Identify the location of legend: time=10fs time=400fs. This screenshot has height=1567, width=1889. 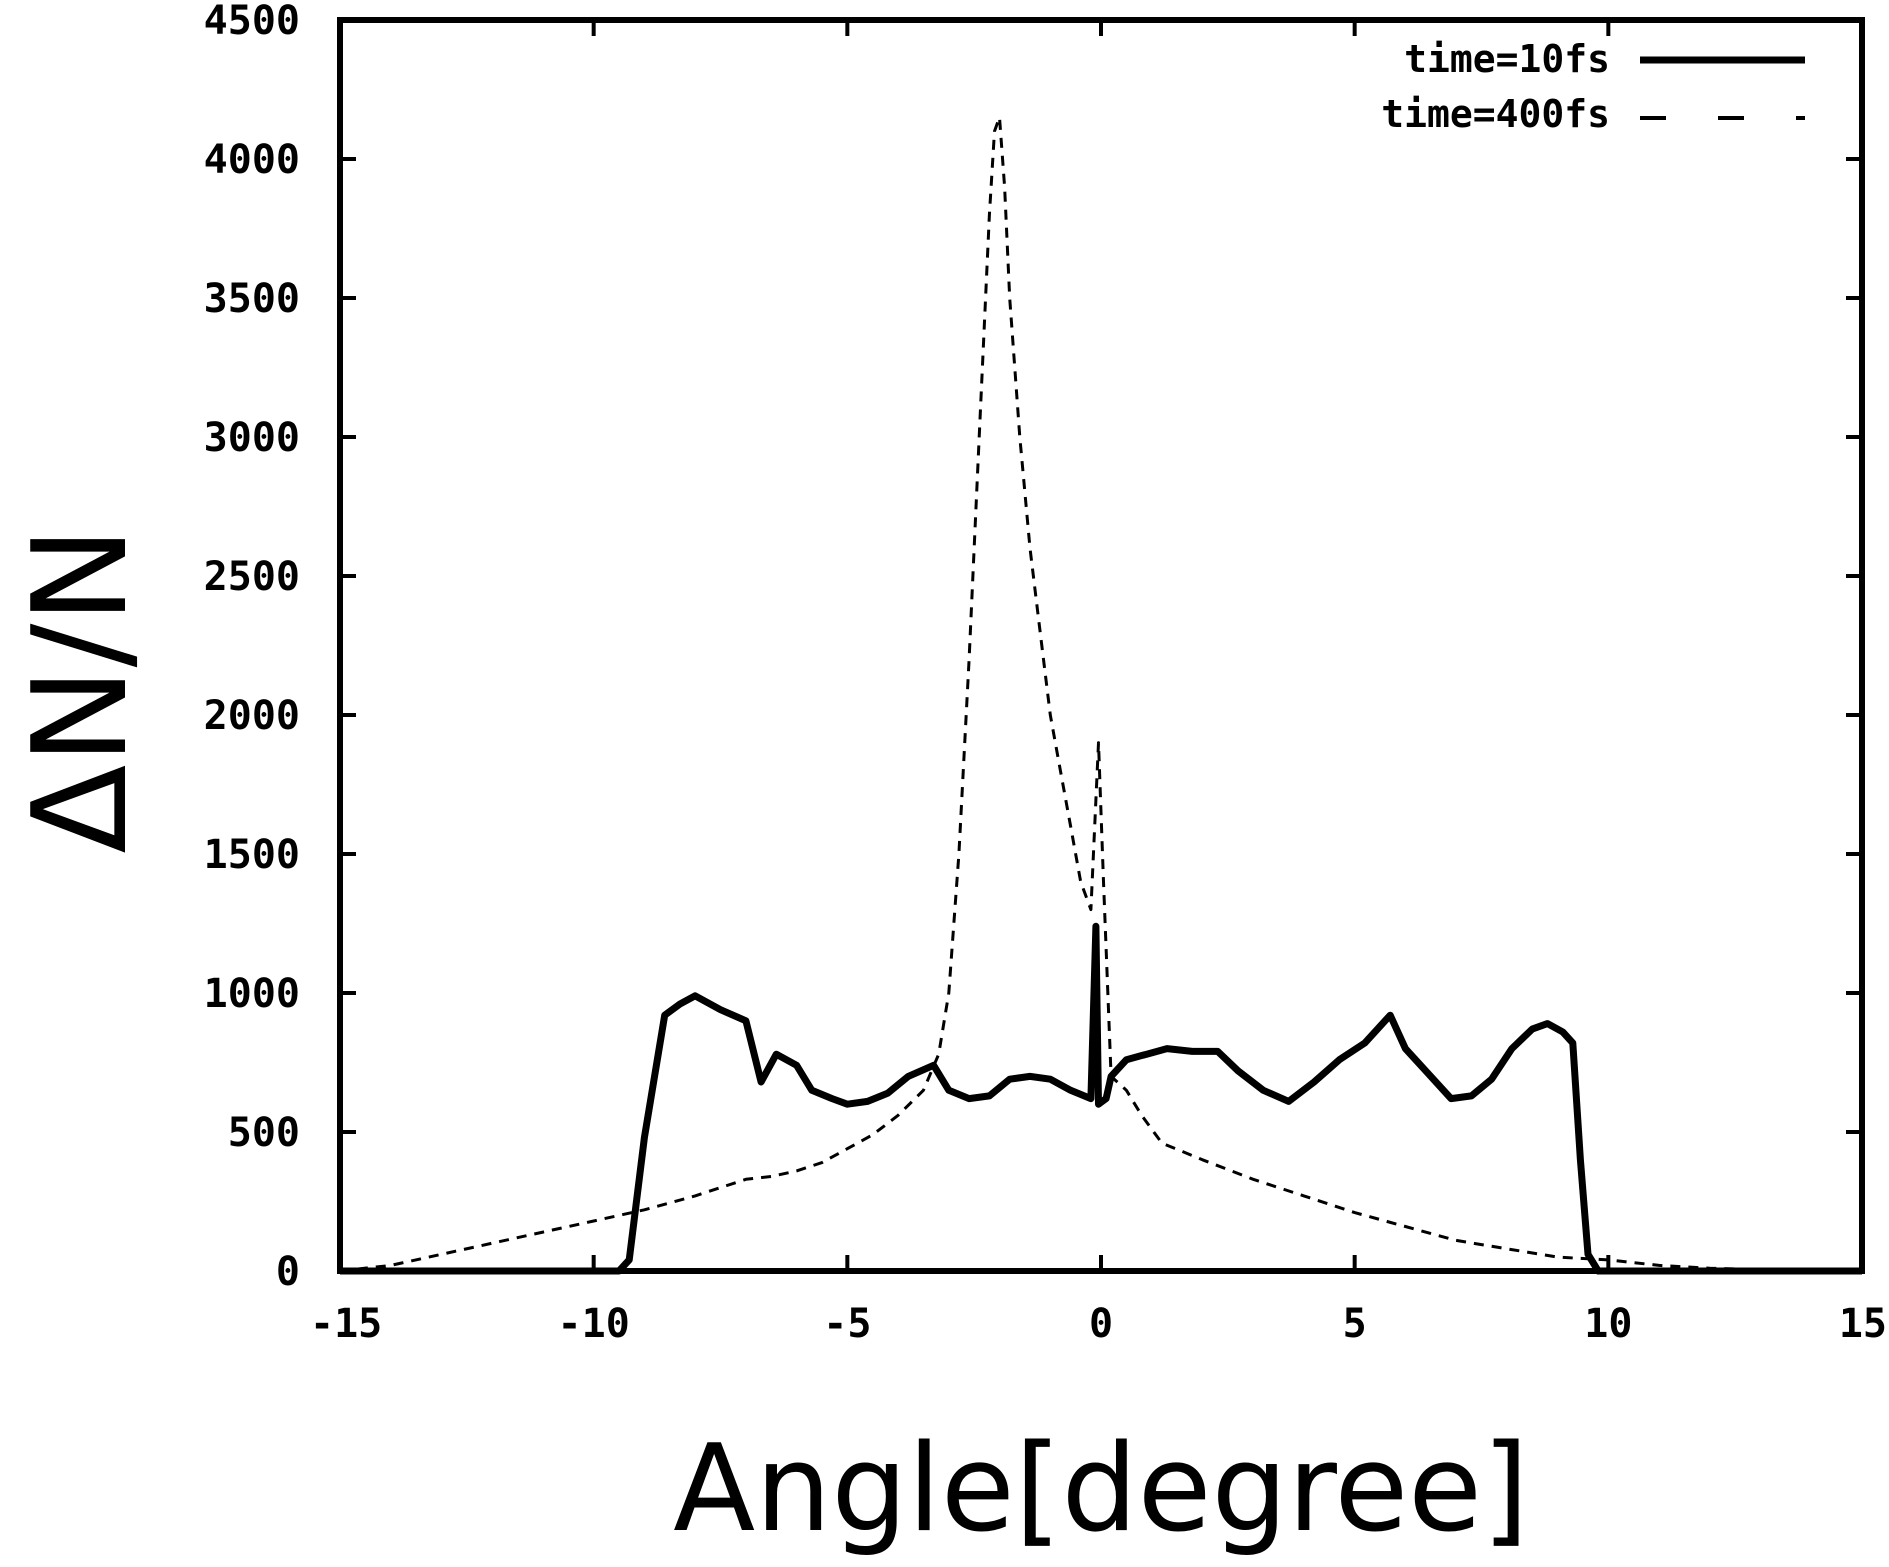
(1593, 86).